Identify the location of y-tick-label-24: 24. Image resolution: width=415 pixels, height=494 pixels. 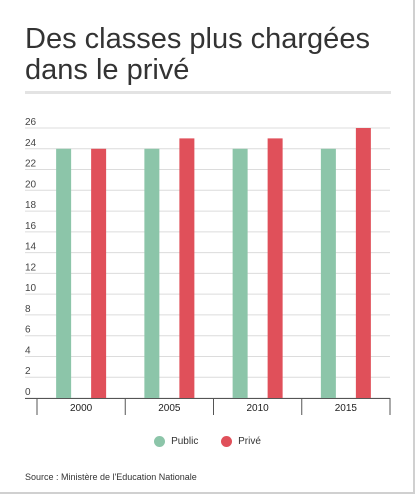
(31, 143).